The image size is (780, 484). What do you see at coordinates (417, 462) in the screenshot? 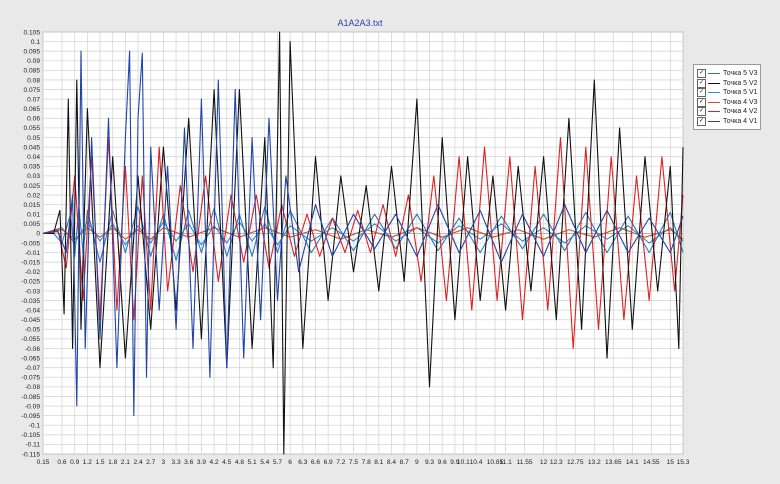
I see `x-tick-label: 9` at bounding box center [417, 462].